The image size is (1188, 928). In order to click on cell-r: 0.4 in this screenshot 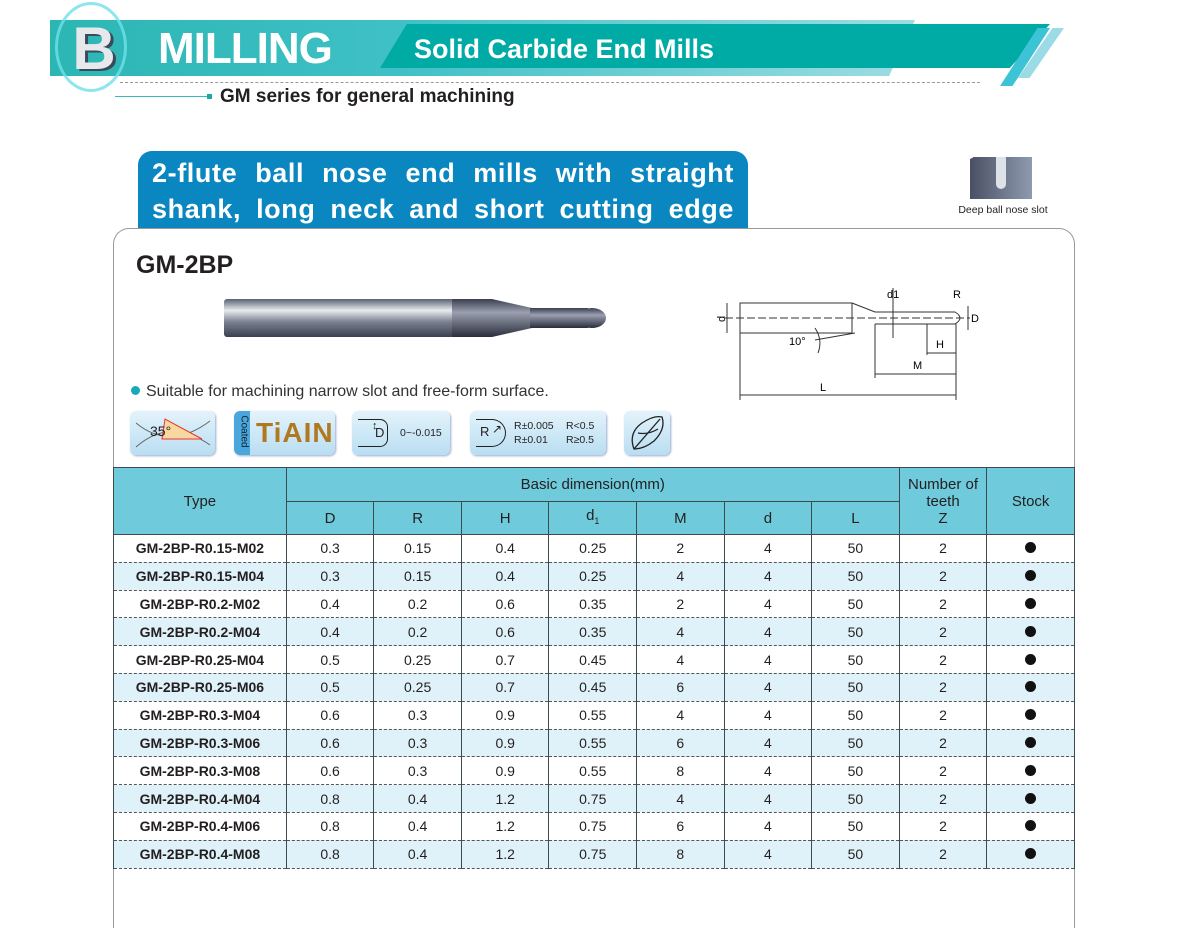, I will do `click(417, 798)`.